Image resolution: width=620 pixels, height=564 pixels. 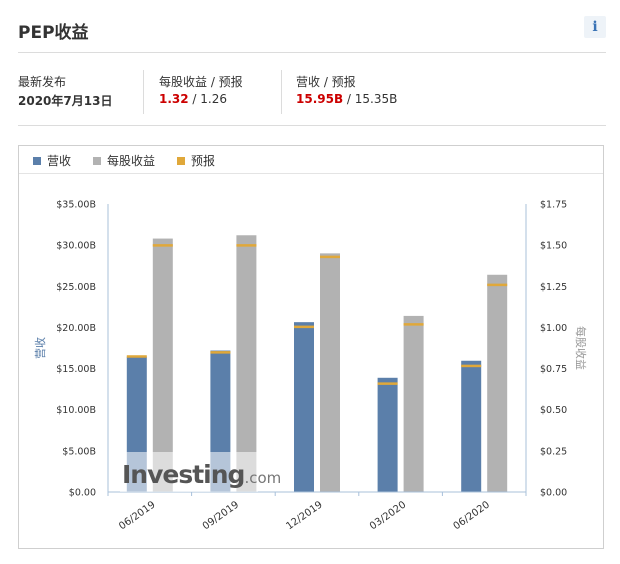 I want to click on watermark-brand: Investing, so click(x=183, y=474).